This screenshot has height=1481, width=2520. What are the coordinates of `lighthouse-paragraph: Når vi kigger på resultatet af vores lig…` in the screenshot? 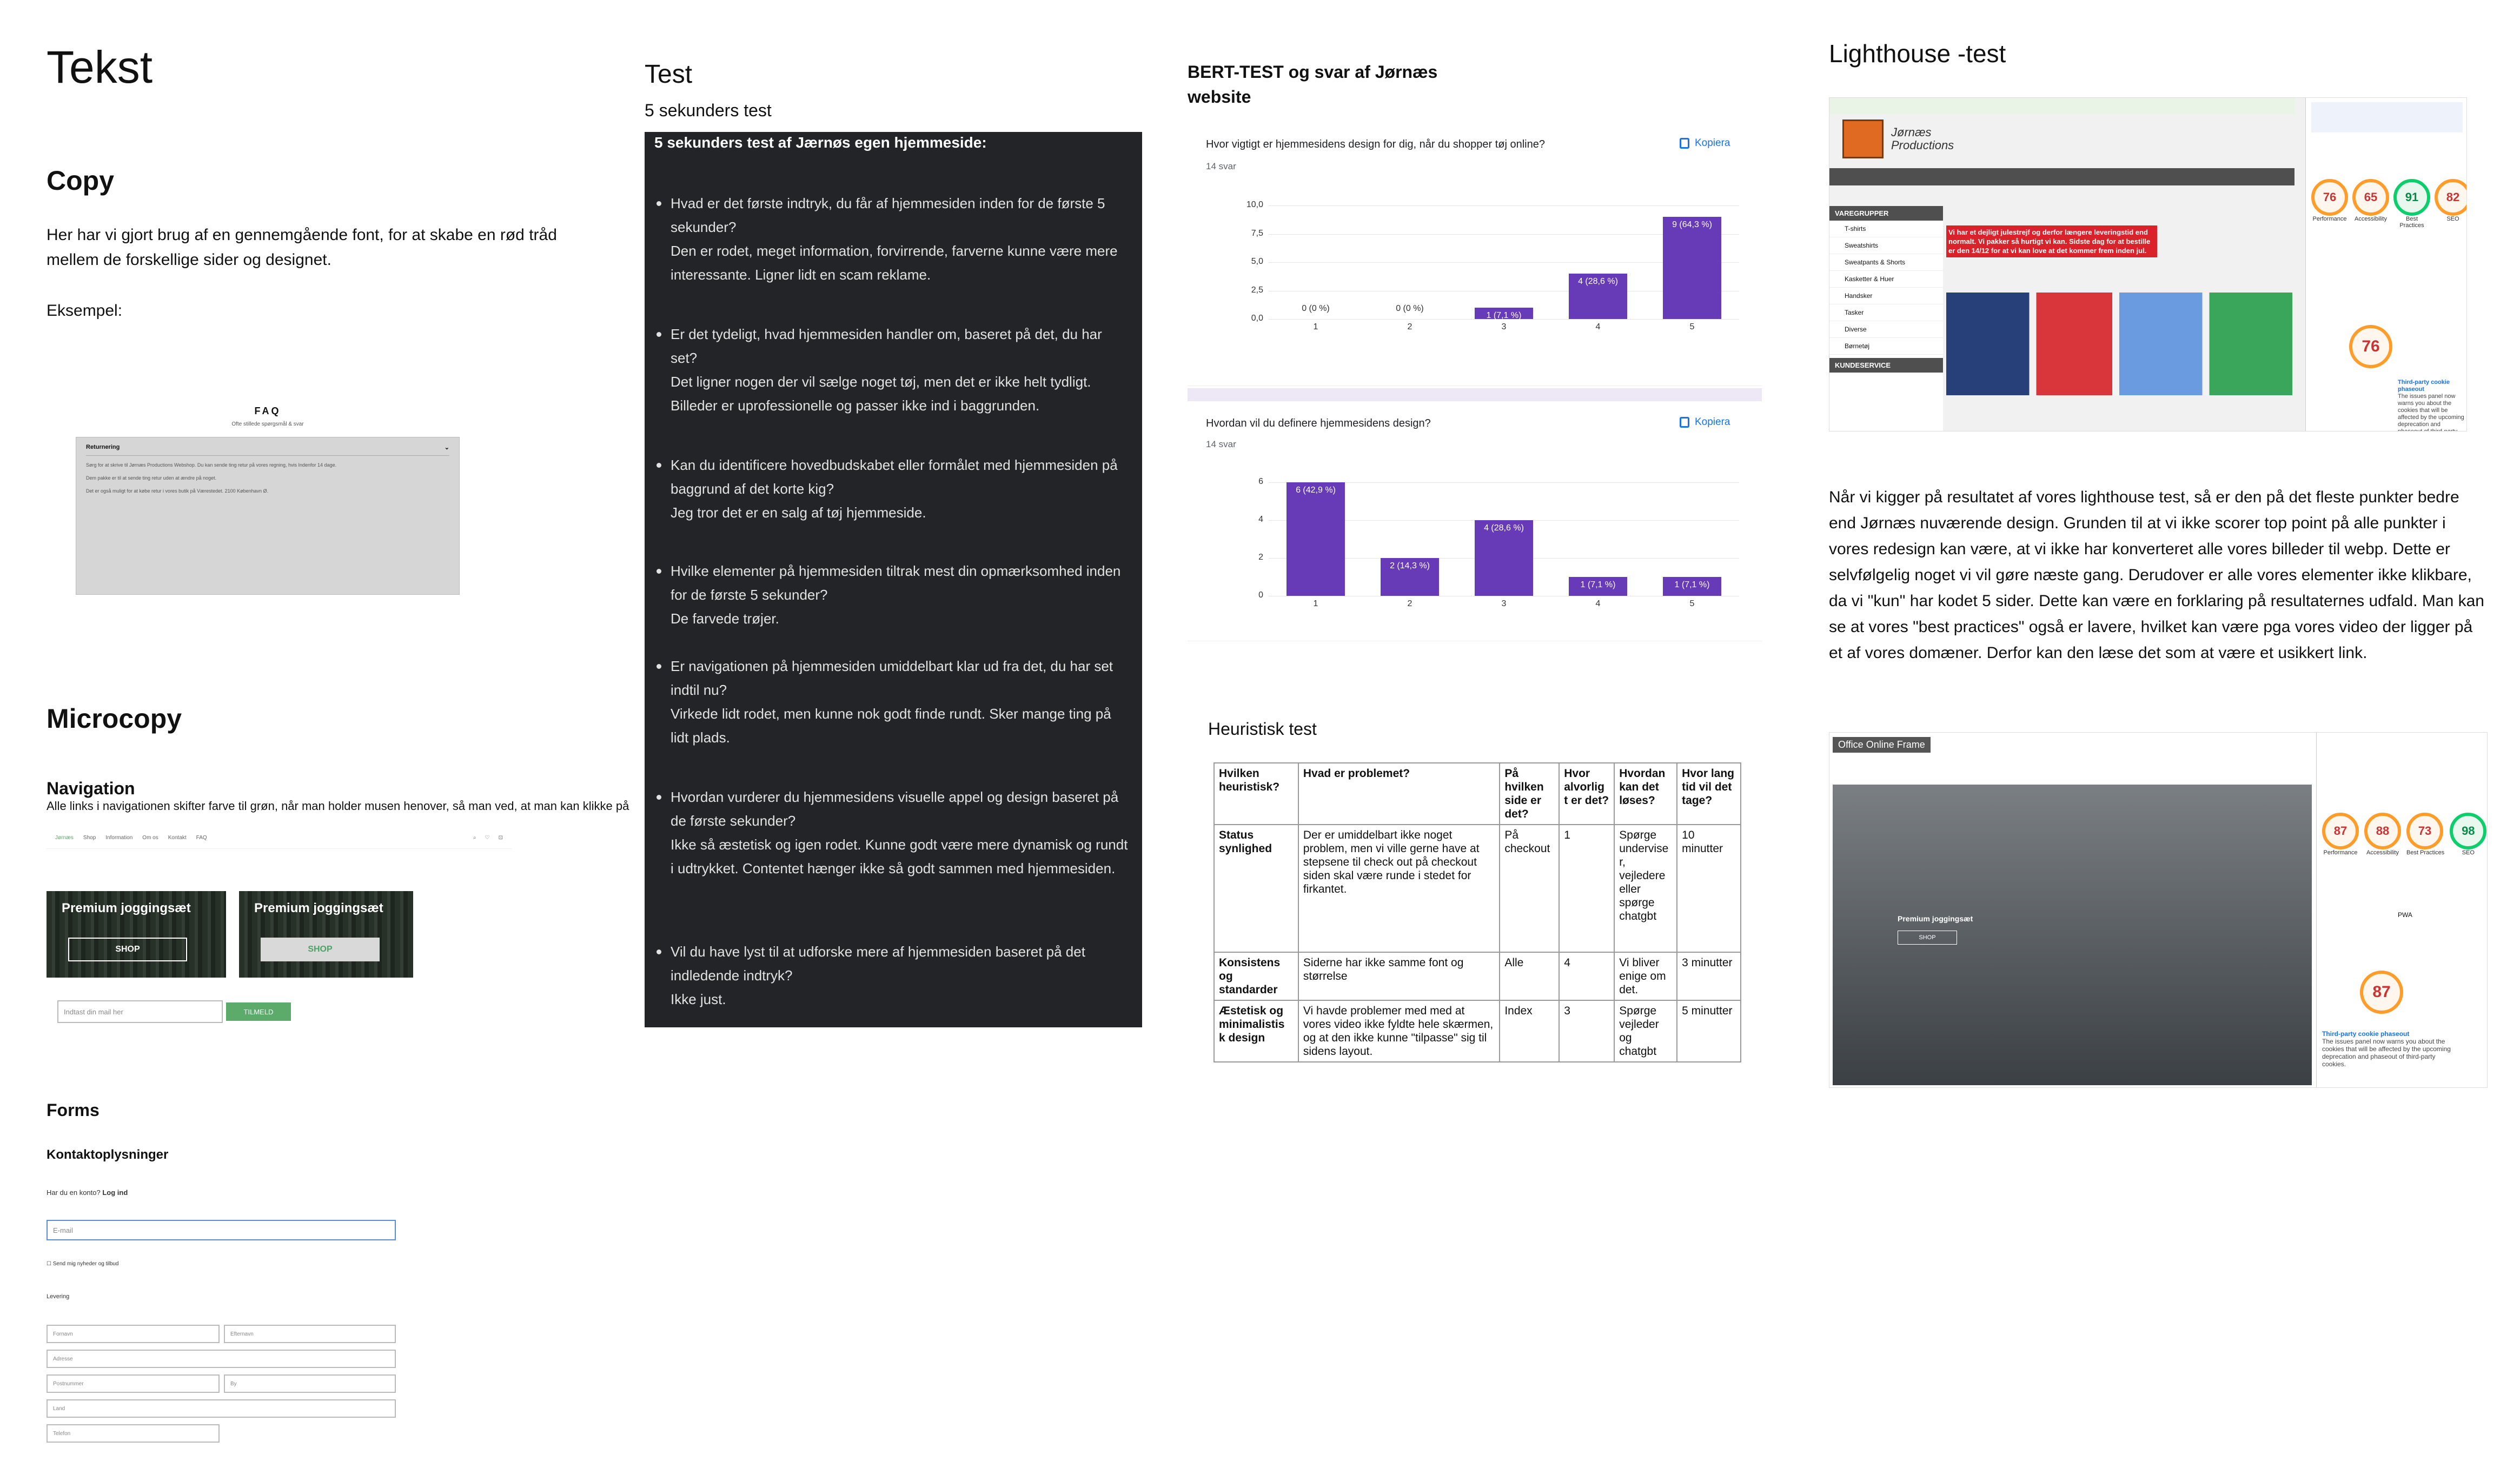 It's located at (2156, 575).